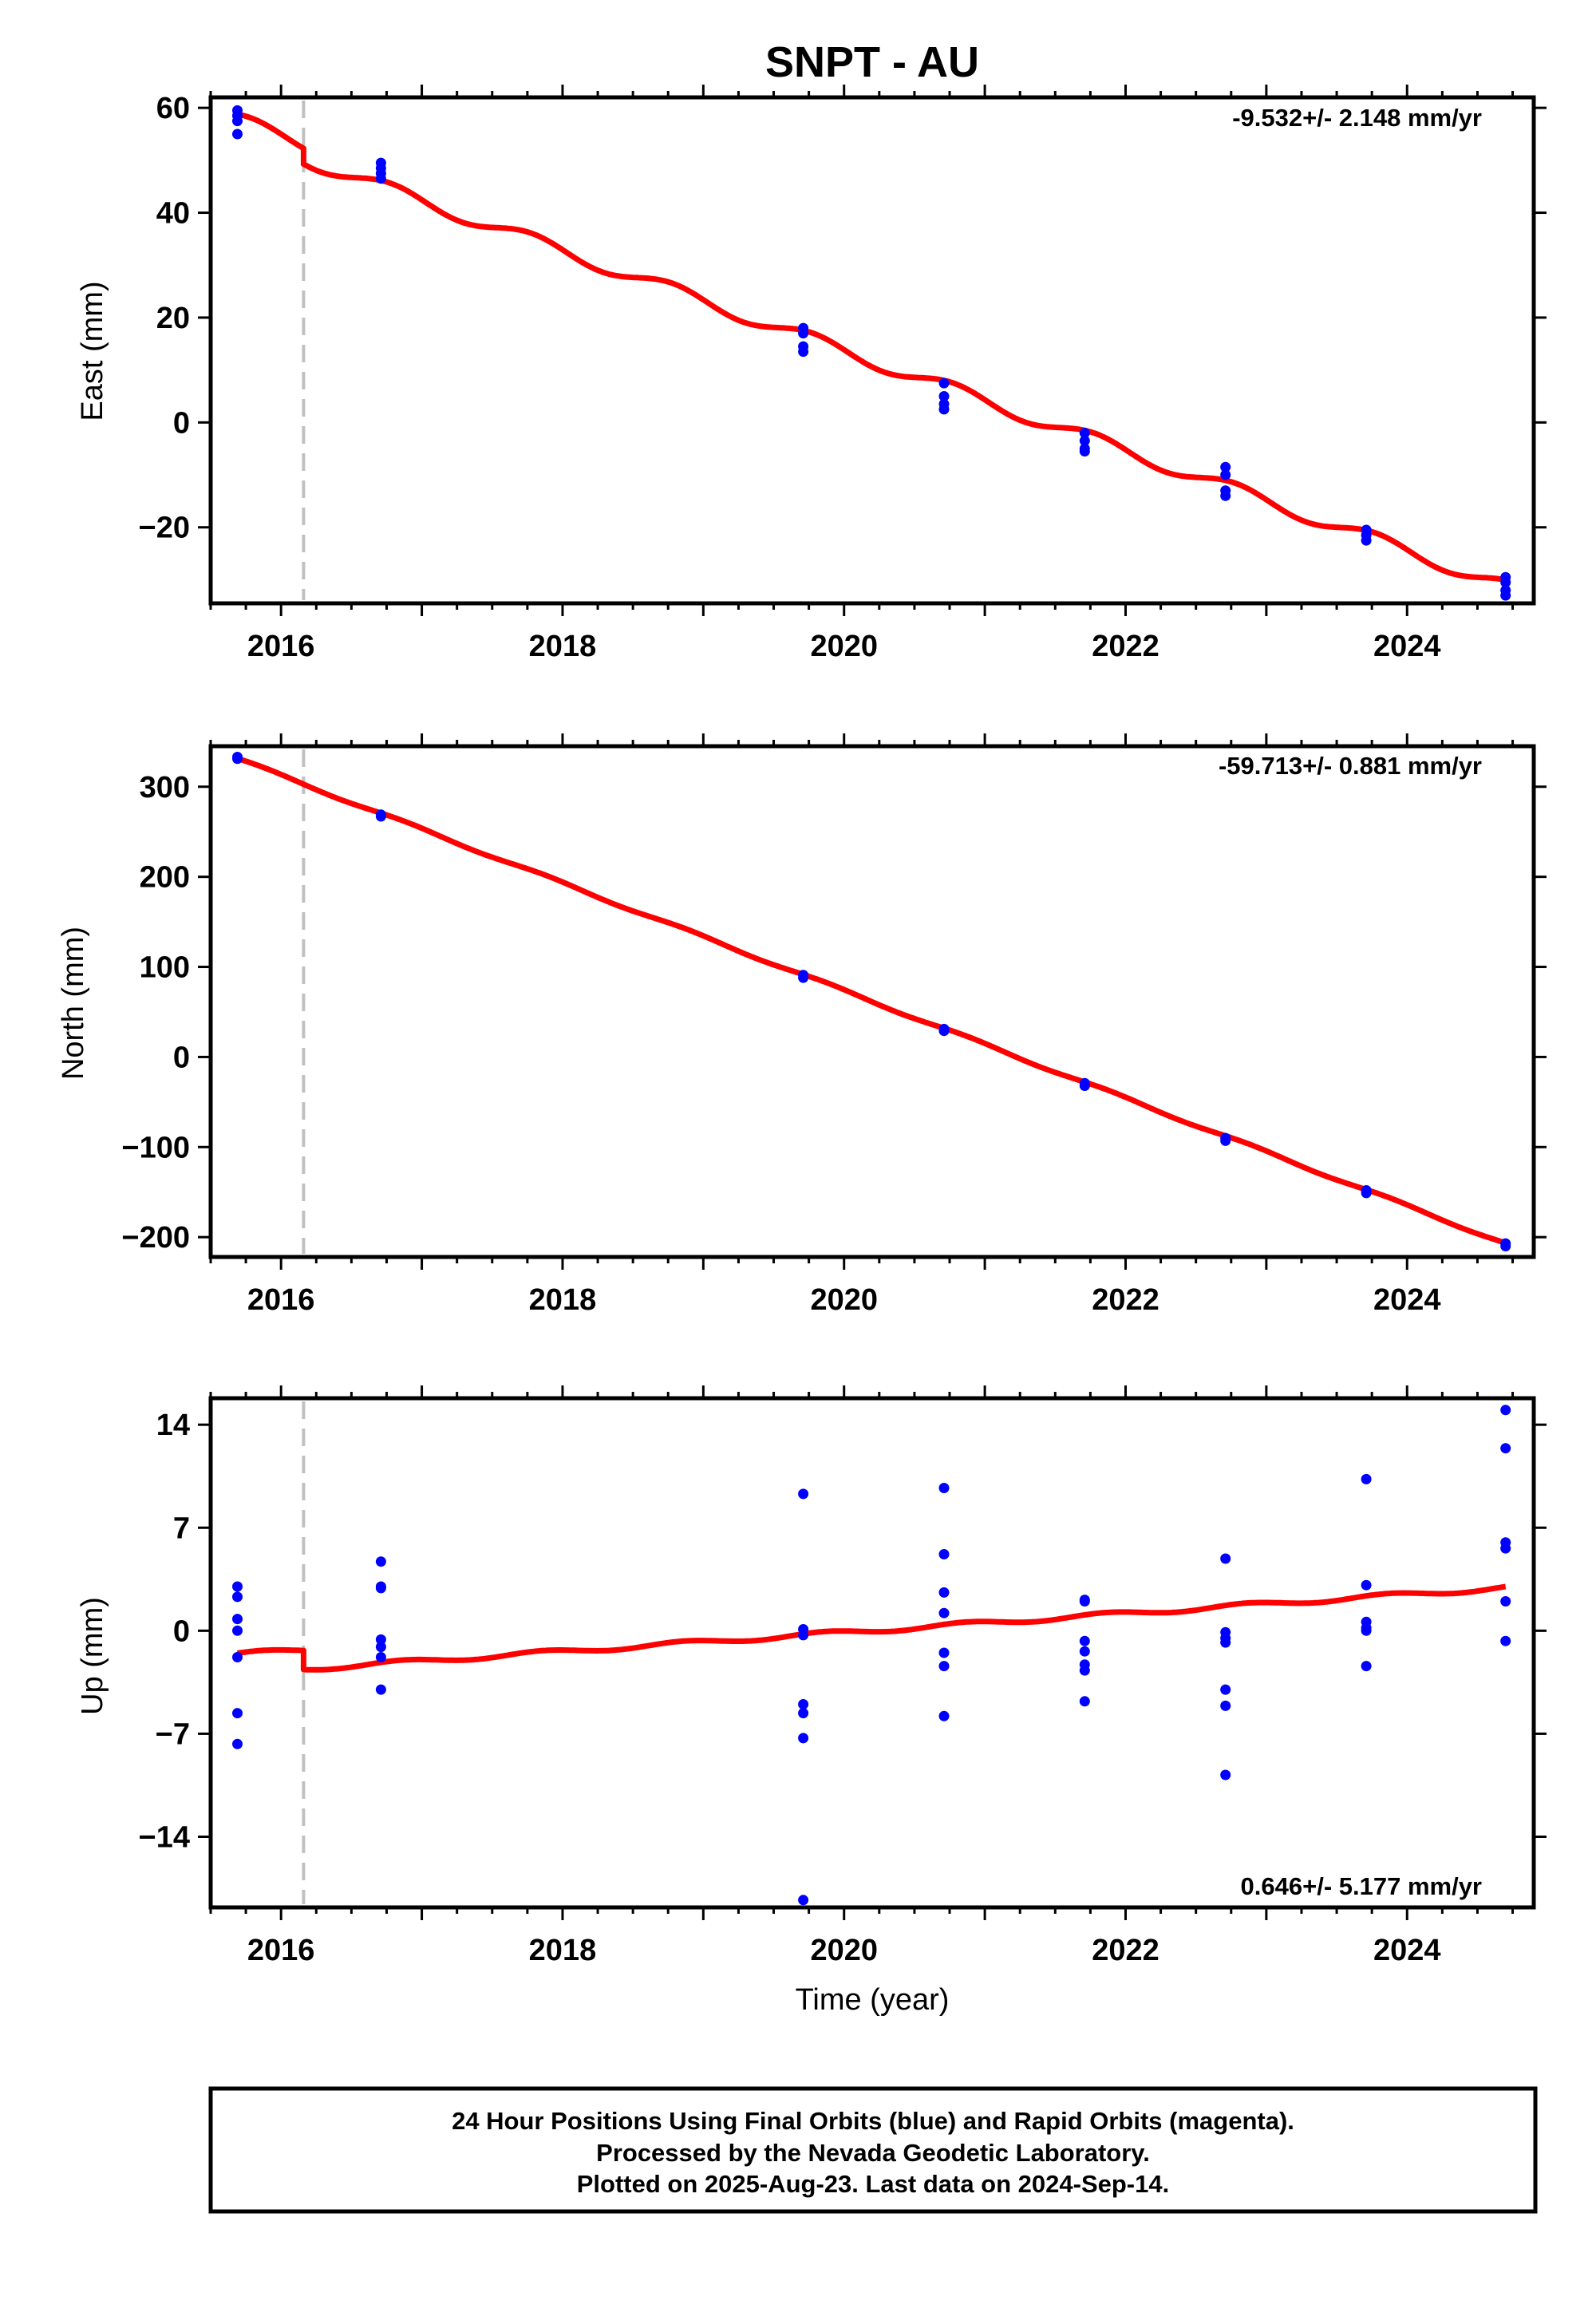 The height and width of the screenshot is (2316, 1596). I want to click on north-ytick-label-0: −200, so click(155, 1238).